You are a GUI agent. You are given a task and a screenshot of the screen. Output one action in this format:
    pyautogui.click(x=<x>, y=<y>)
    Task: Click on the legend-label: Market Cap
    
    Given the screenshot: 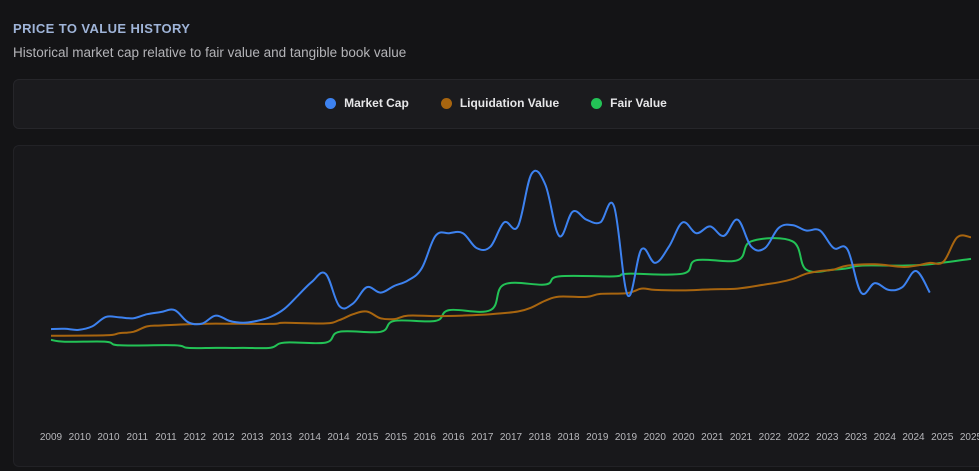 What is the action you would take?
    pyautogui.click(x=376, y=103)
    